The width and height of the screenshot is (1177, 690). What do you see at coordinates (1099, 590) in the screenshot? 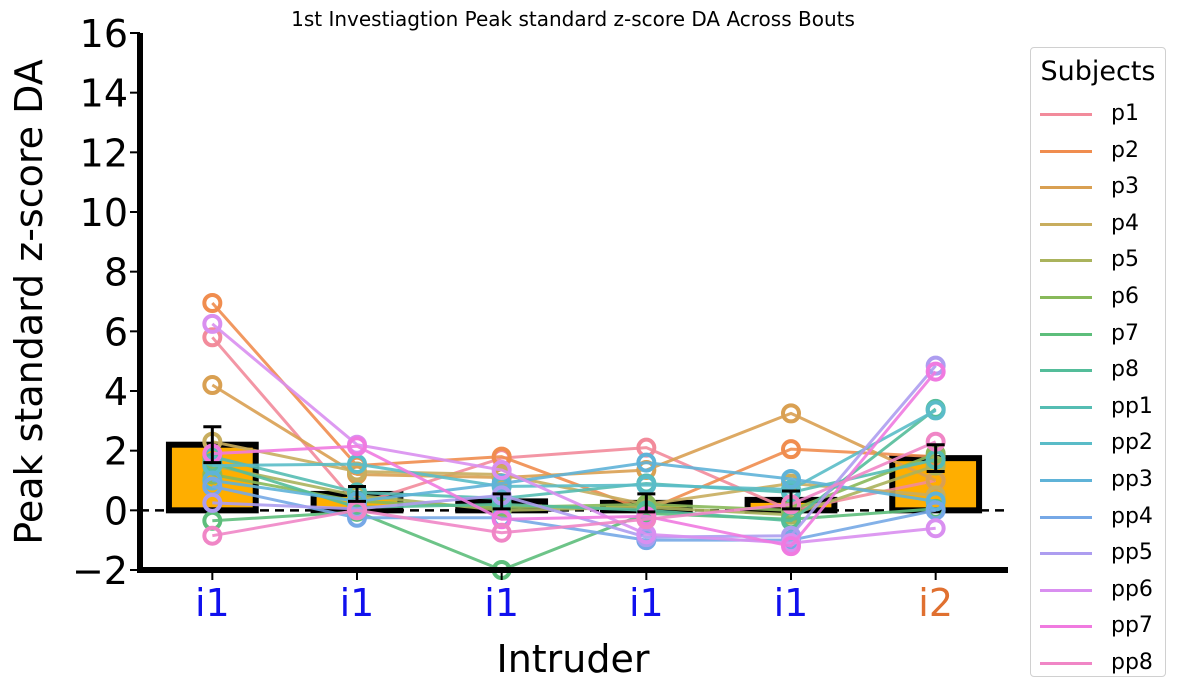
I see `legend-entry-pp6: pp6` at bounding box center [1099, 590].